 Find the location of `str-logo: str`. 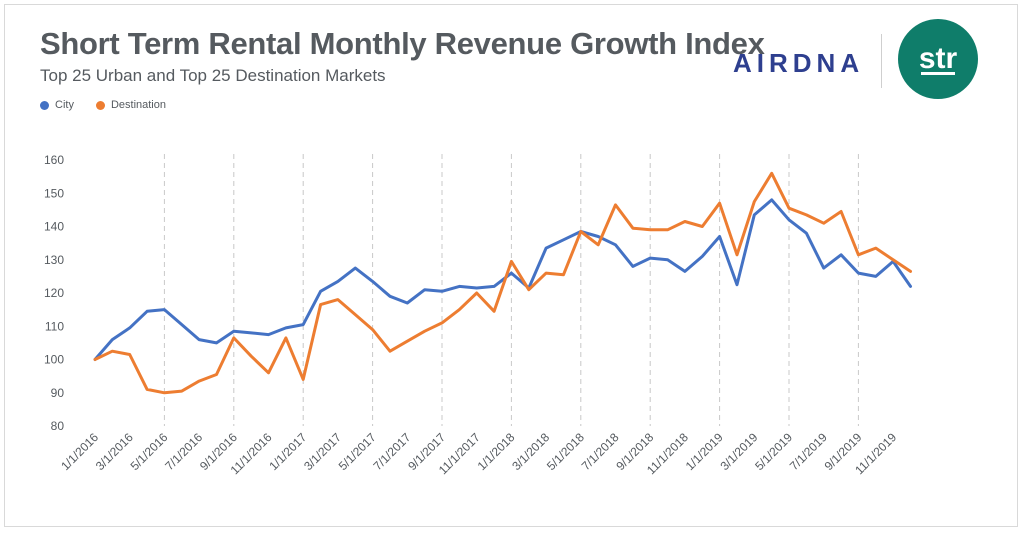

str-logo: str is located at coordinates (938, 59).